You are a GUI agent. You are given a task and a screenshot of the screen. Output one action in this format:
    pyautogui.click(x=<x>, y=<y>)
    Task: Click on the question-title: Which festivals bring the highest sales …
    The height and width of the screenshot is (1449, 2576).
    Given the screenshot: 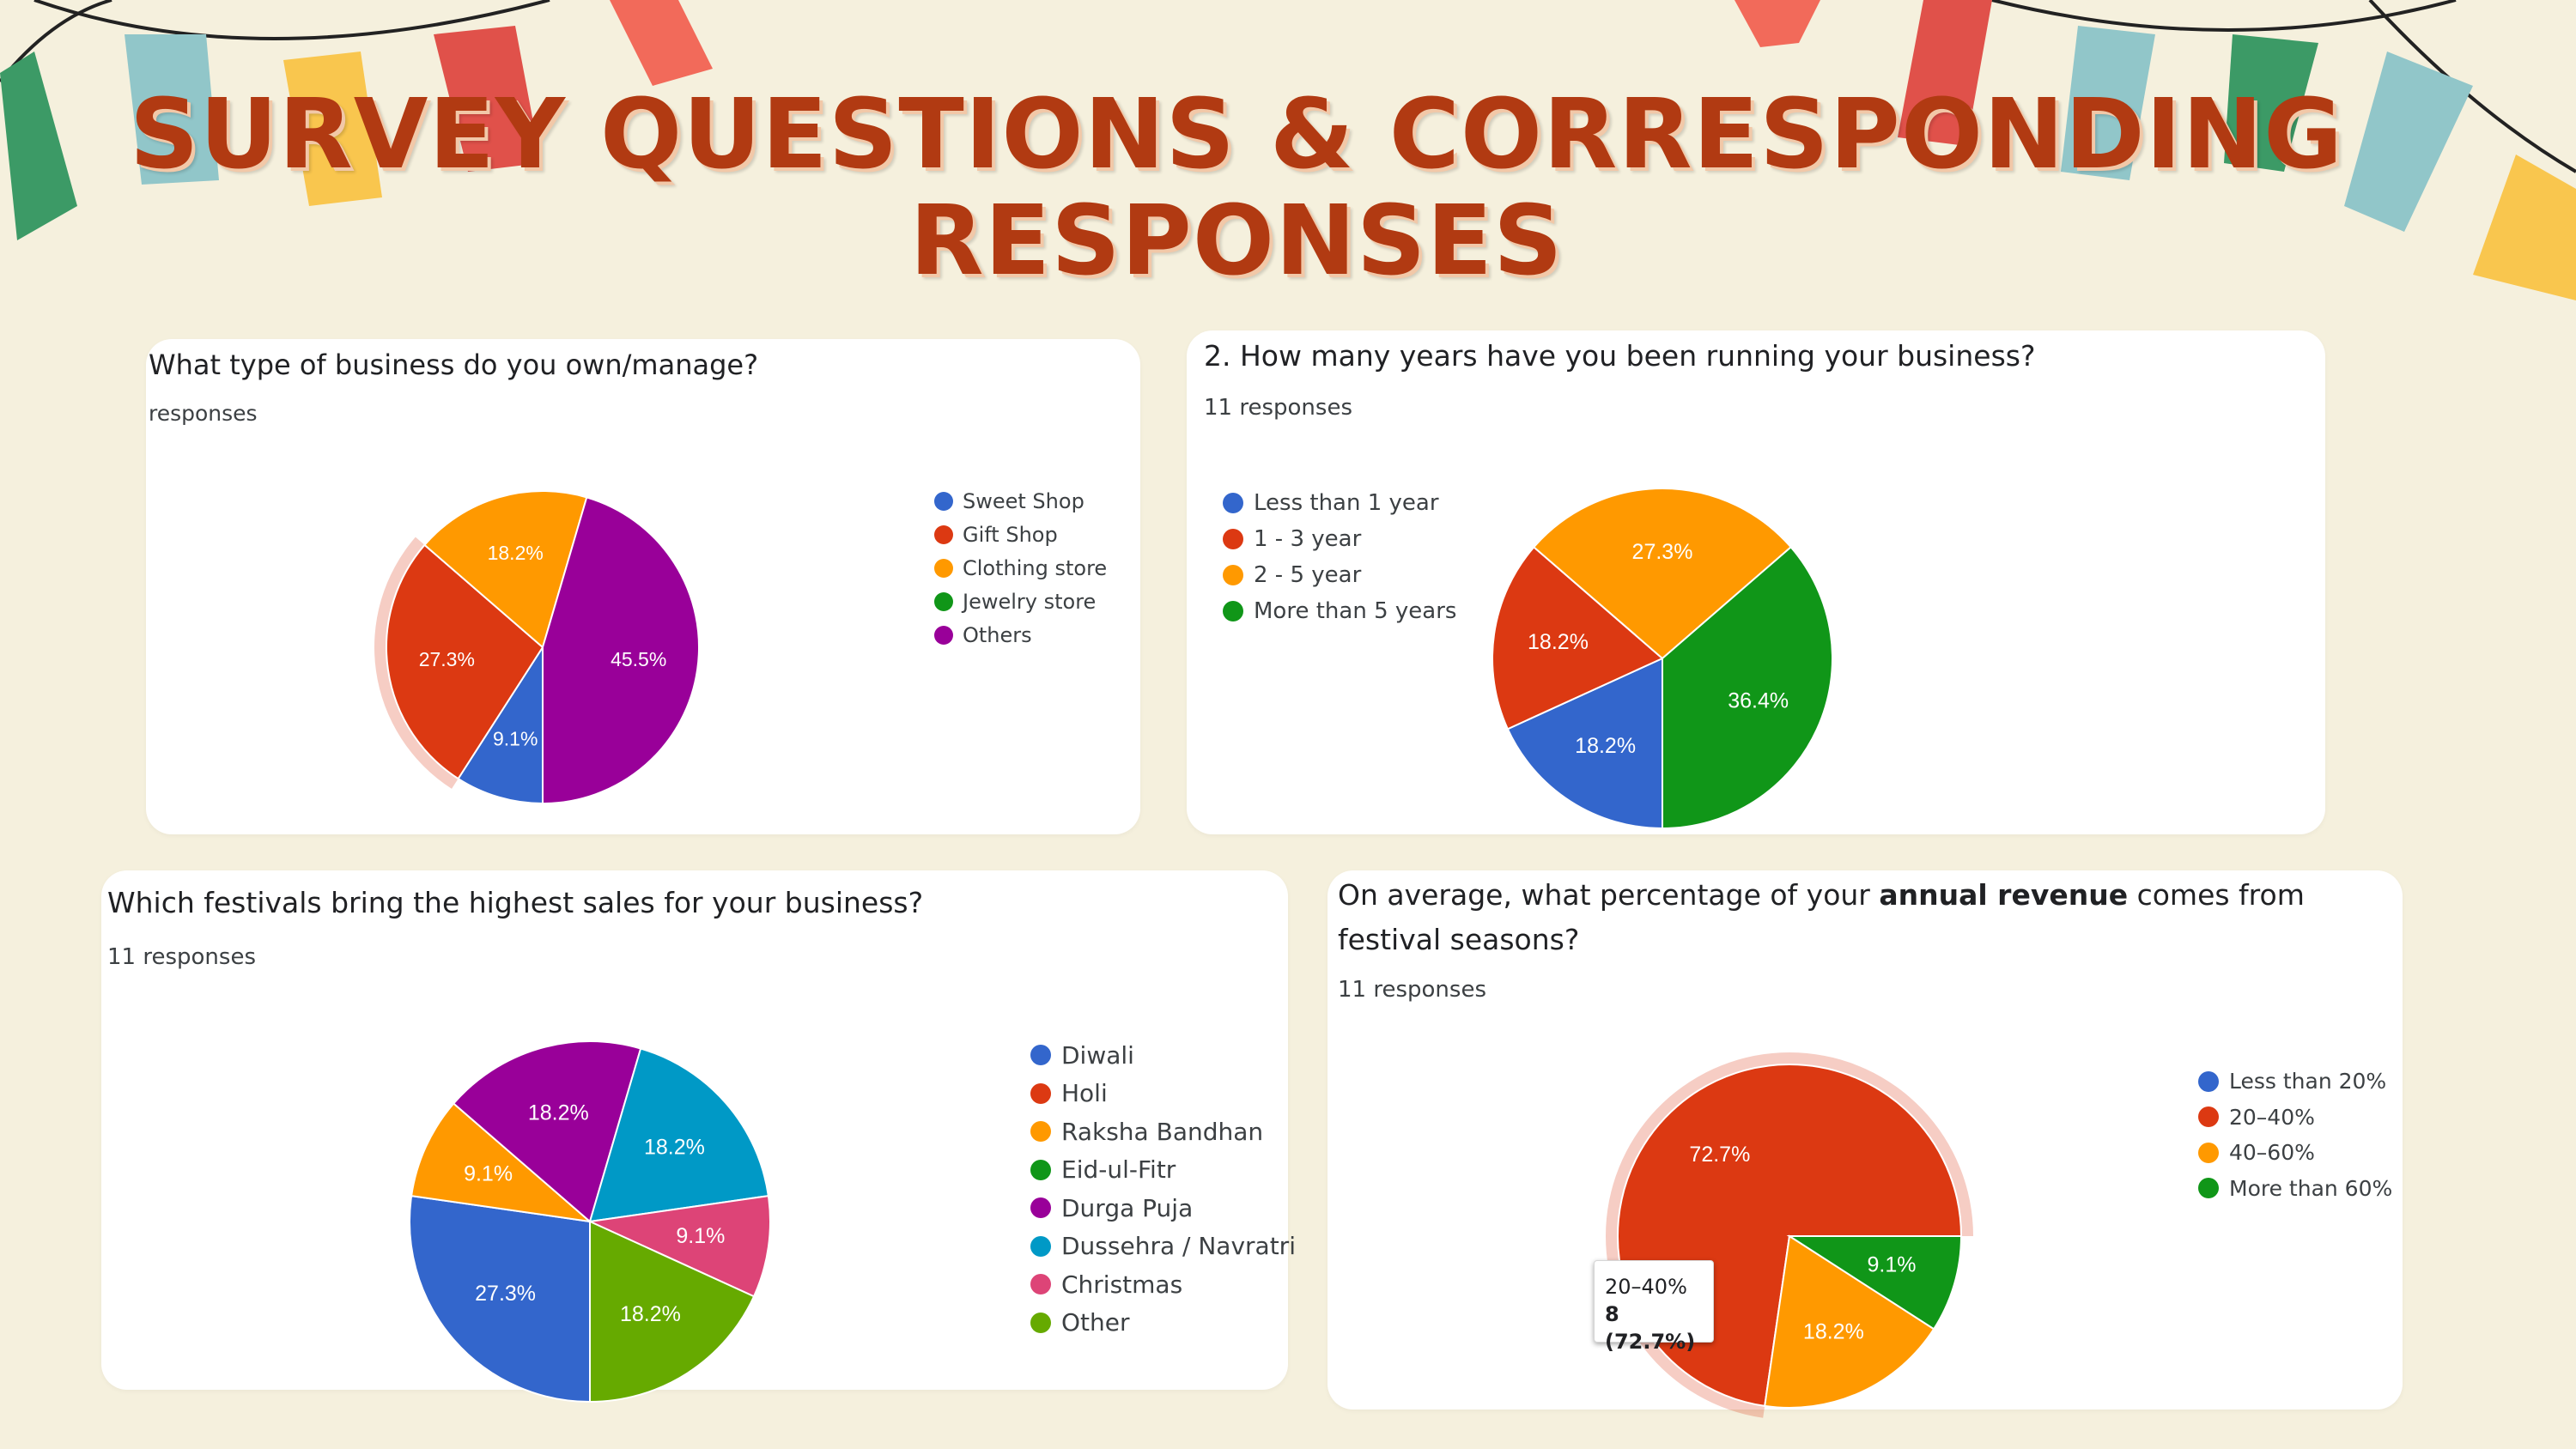 What is the action you would take?
    pyautogui.click(x=515, y=902)
    